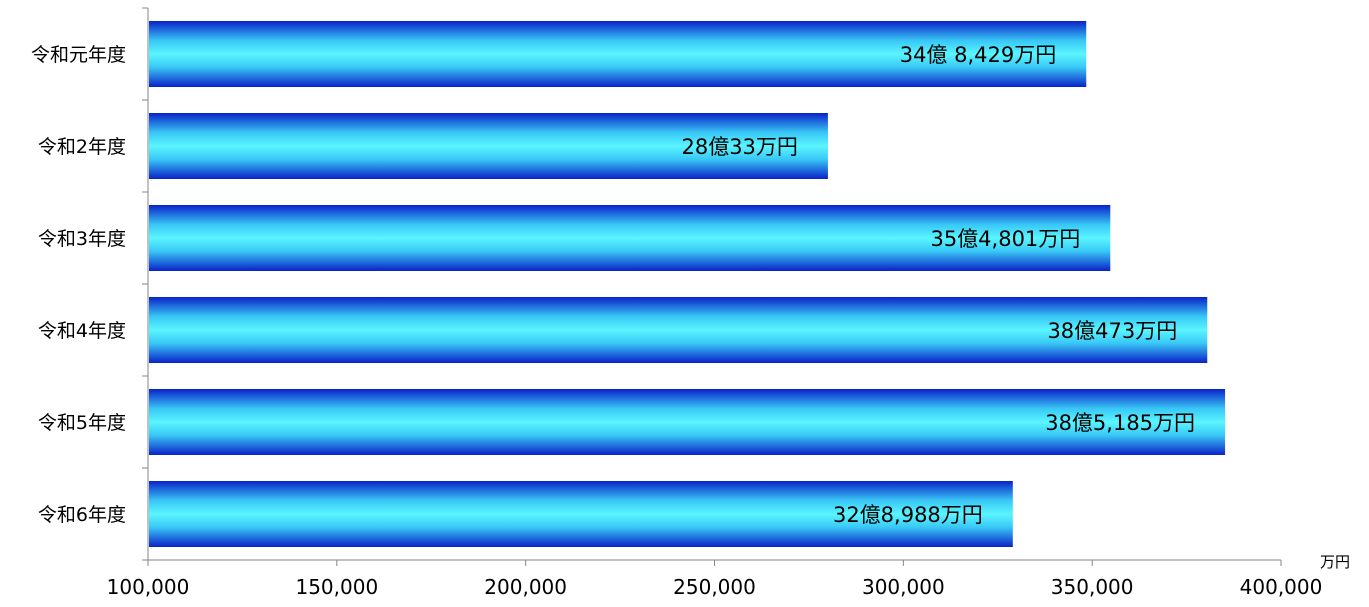 The height and width of the screenshot is (607, 1369). I want to click on x-tick-label: 150,000, so click(336, 587).